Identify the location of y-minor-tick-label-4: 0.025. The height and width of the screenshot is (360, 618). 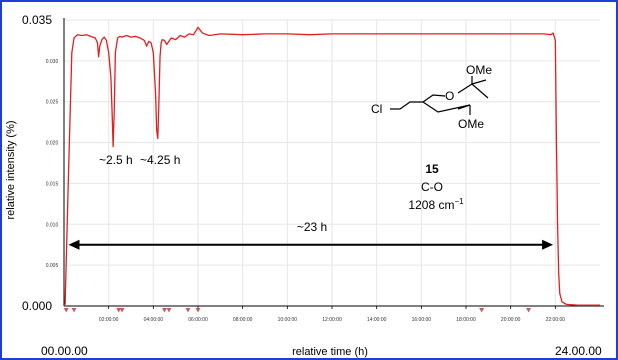
(52, 103).